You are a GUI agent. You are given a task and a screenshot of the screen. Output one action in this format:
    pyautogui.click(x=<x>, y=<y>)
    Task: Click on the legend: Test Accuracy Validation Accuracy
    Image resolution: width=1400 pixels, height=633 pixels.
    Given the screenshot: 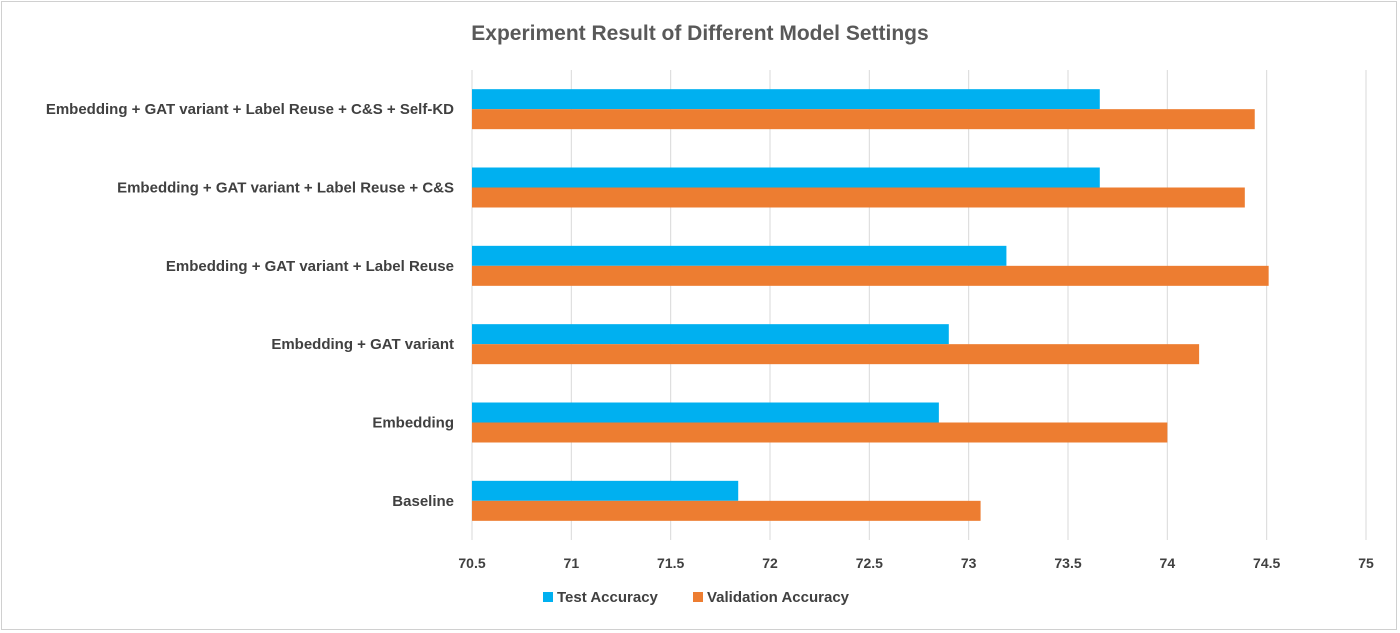 What is the action you would take?
    pyautogui.click(x=696, y=597)
    